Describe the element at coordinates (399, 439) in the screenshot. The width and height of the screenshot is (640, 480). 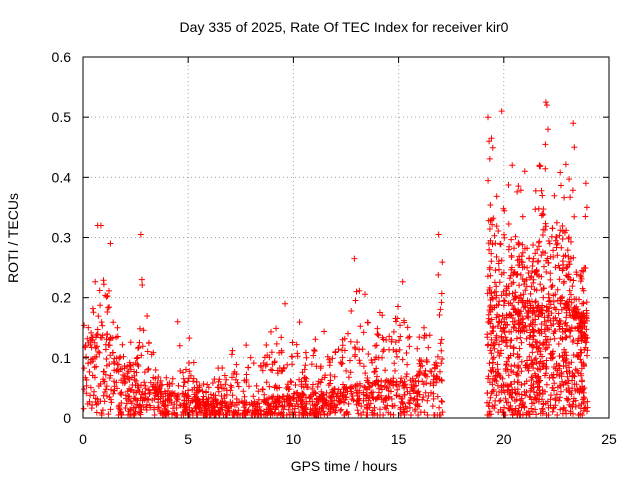
I see `x-tick-label: 15` at that location.